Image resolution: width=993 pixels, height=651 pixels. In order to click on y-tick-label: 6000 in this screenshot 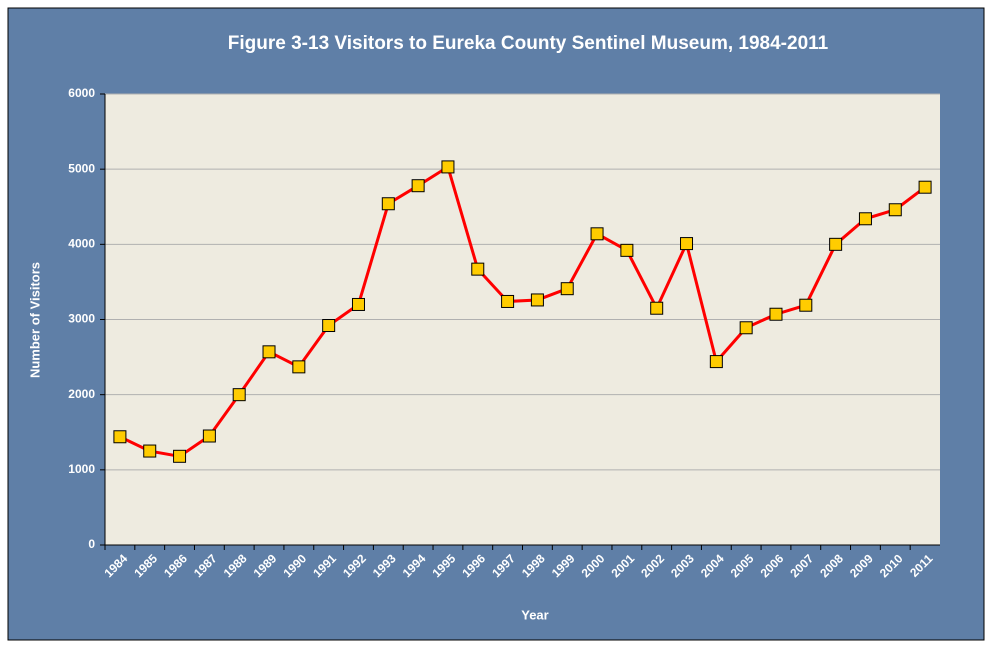, I will do `click(81, 93)`.